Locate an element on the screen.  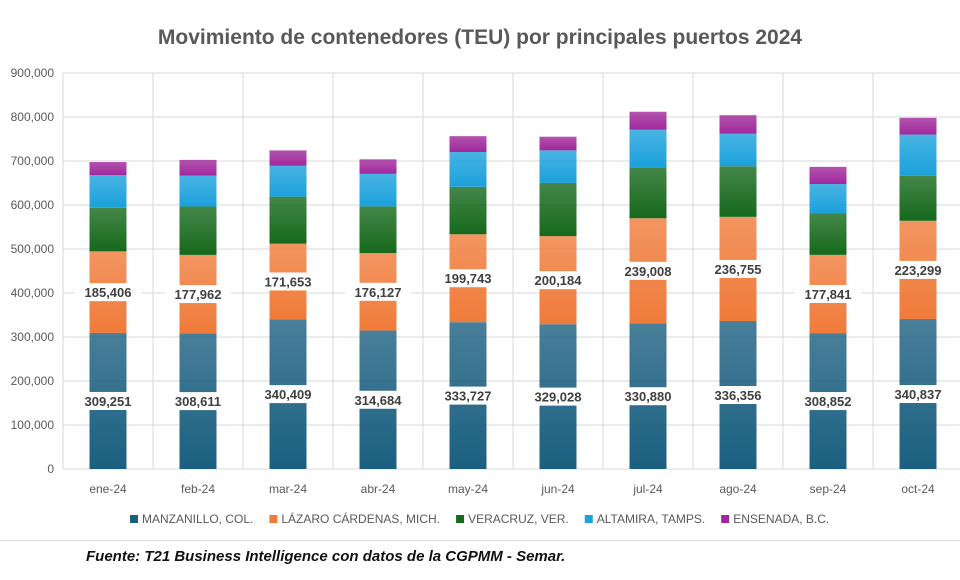
data-label: 236,755 is located at coordinates (738, 269).